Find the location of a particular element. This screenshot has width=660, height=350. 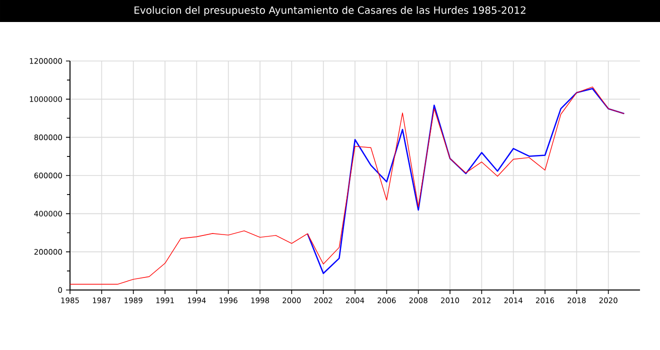

chart-title: Evolucion del presupuesto Ayuntamiento de Casares de las Hurdes 1985-2012 is located at coordinates (330, 11).